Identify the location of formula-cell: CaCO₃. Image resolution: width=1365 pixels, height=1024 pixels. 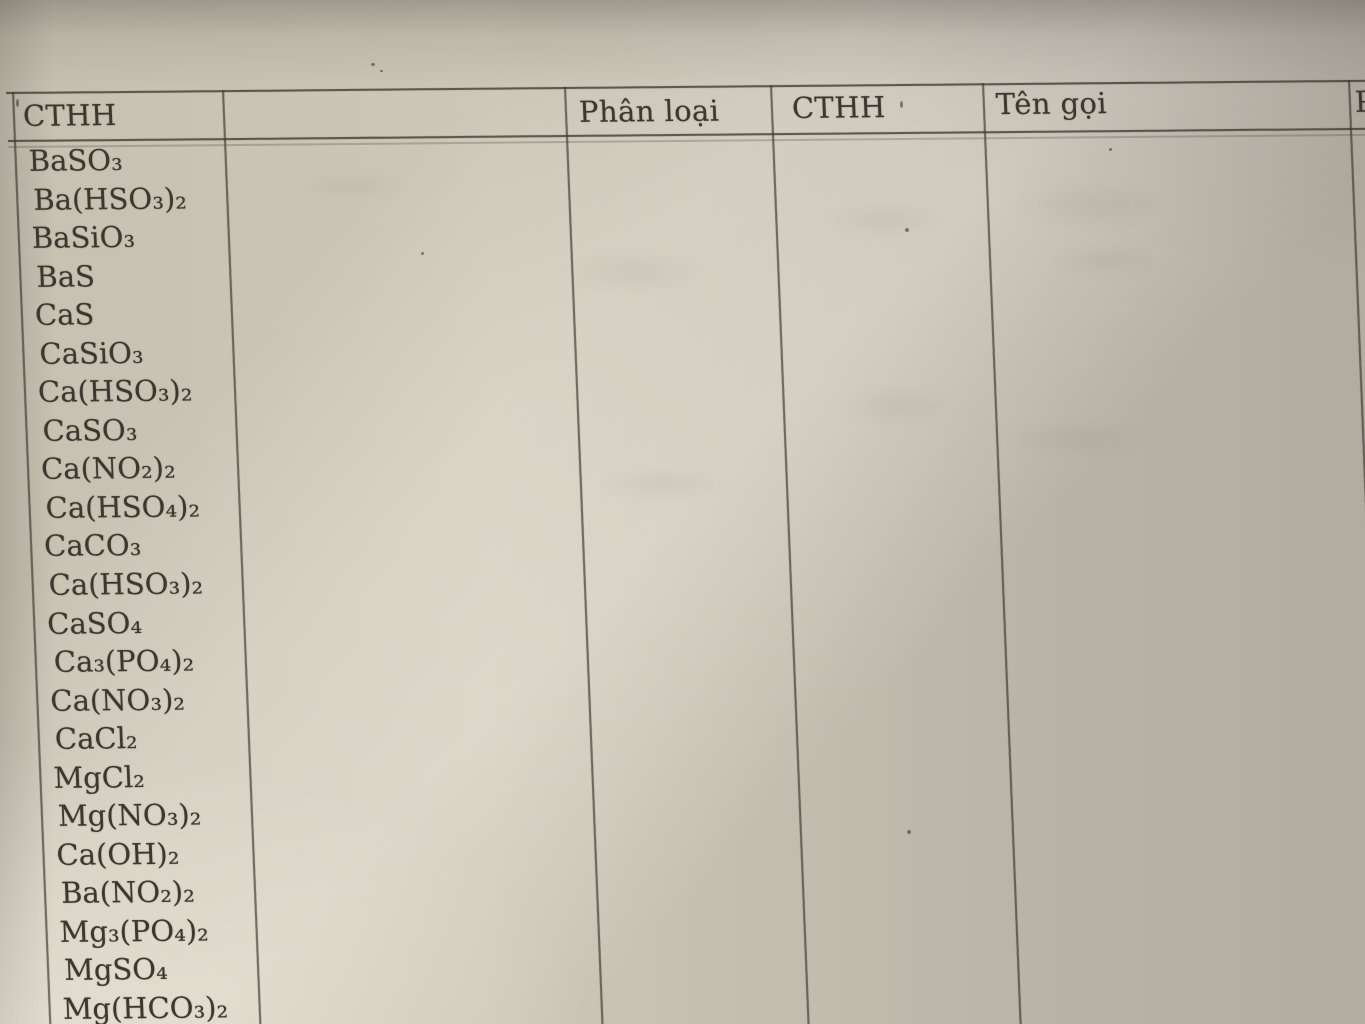
(92, 546).